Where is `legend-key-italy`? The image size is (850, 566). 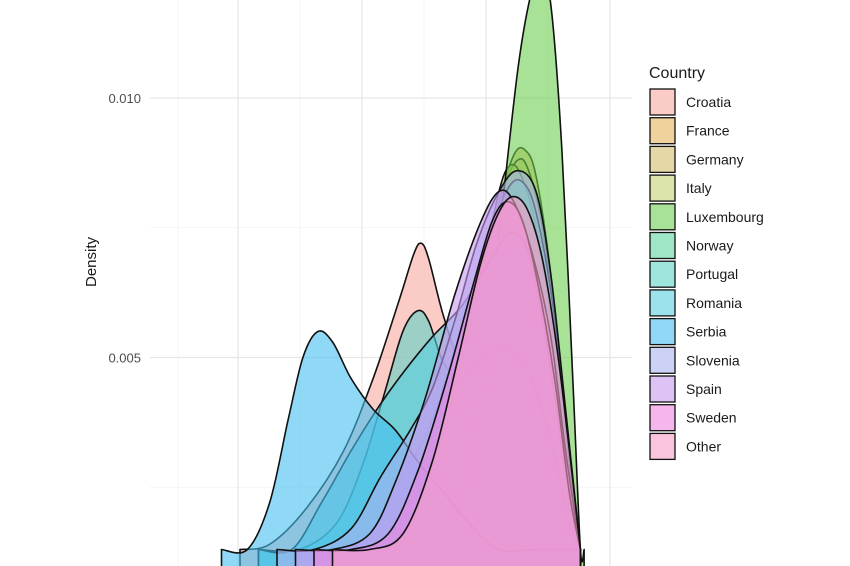 legend-key-italy is located at coordinates (662, 188).